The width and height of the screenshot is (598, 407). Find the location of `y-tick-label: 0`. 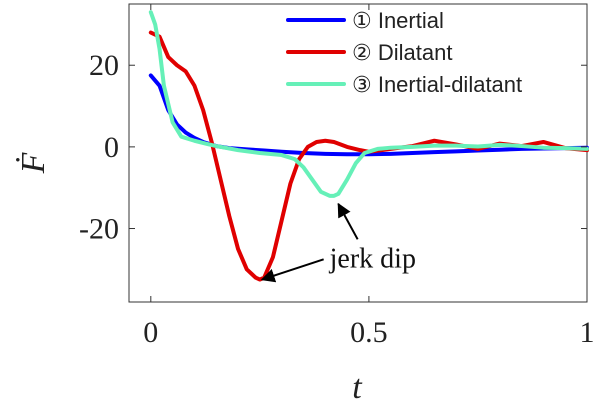

y-tick-label: 0 is located at coordinates (111, 147).